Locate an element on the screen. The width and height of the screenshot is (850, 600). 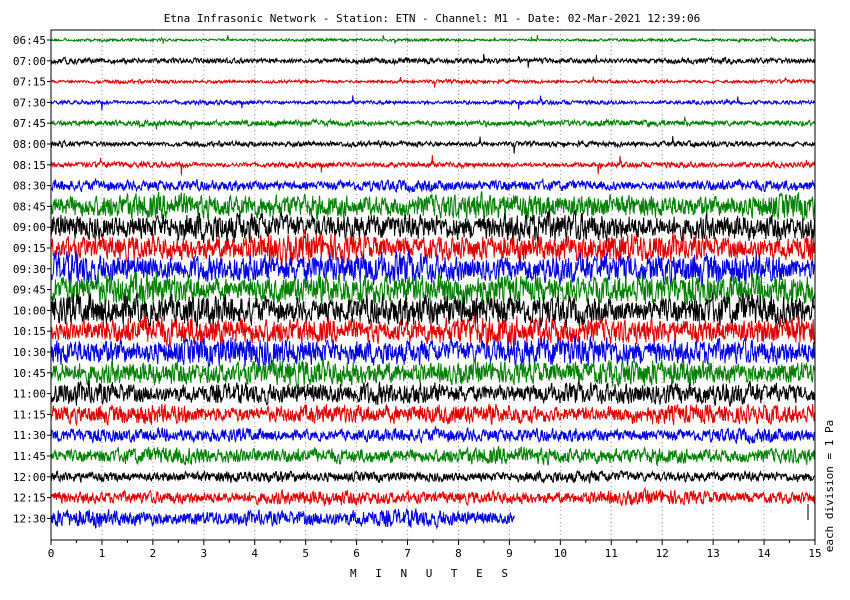
x-tick-label-7: 7 is located at coordinates (407, 553).